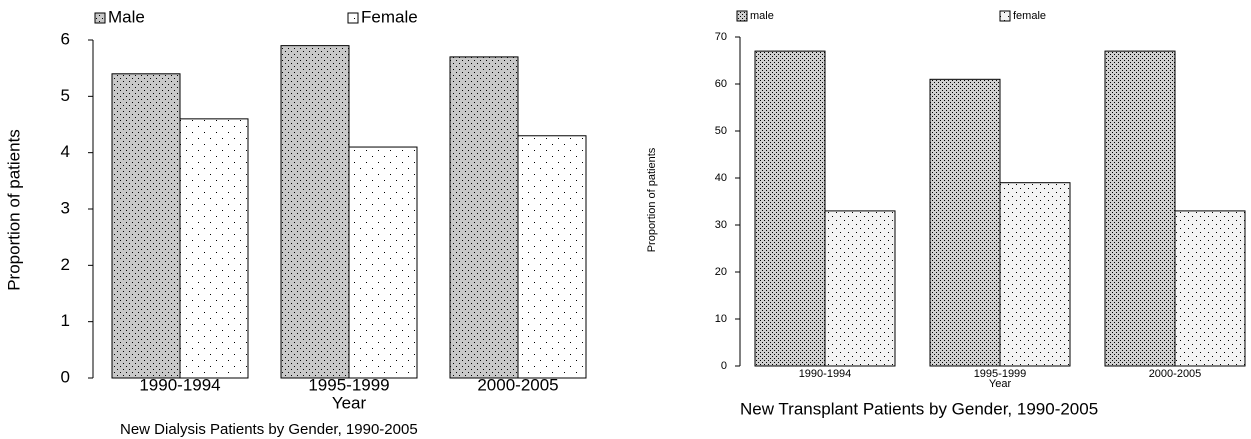 This screenshot has width=1251, height=439. Describe the element at coordinates (65, 320) in the screenshot. I see `y-tick-label: 1` at that location.